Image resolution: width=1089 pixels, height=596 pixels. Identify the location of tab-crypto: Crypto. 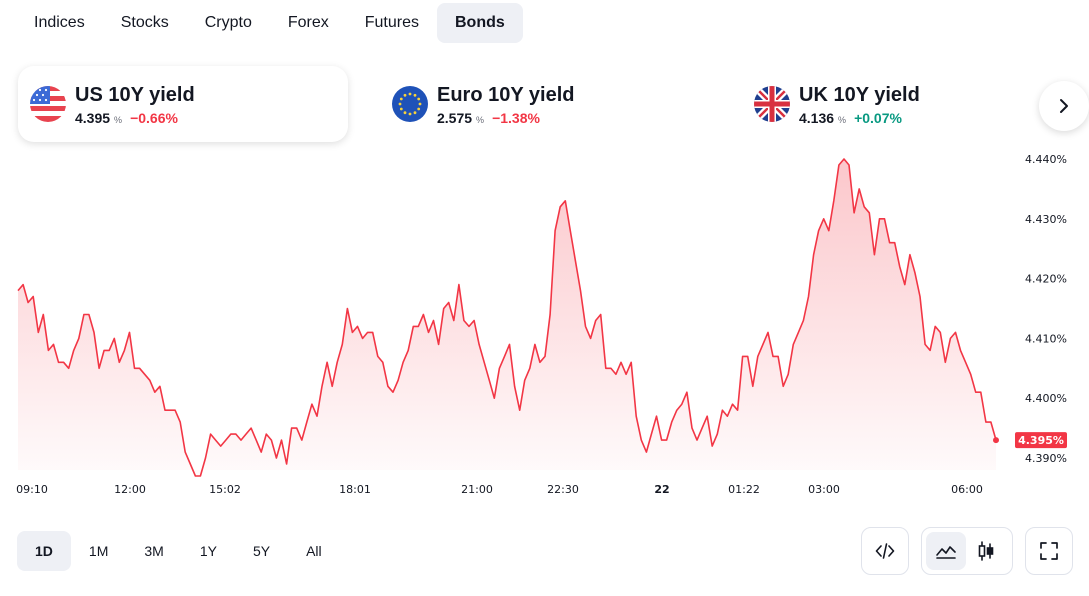
(228, 22).